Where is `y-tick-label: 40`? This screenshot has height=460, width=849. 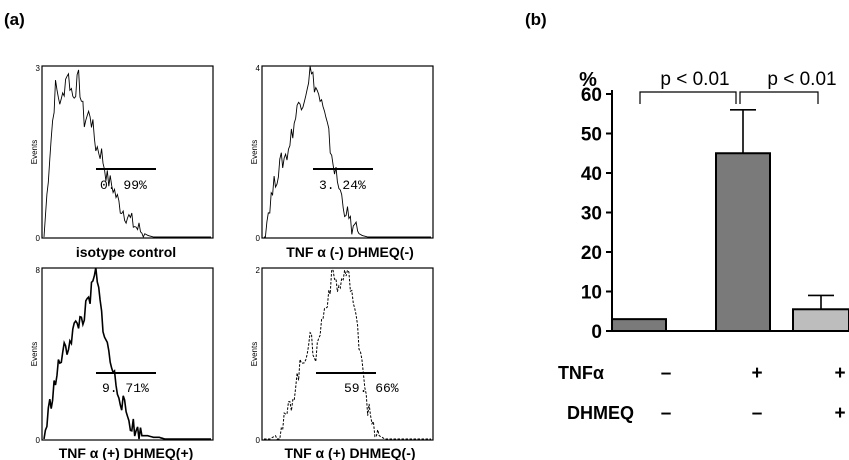
y-tick-label: 40 is located at coordinates (591, 174).